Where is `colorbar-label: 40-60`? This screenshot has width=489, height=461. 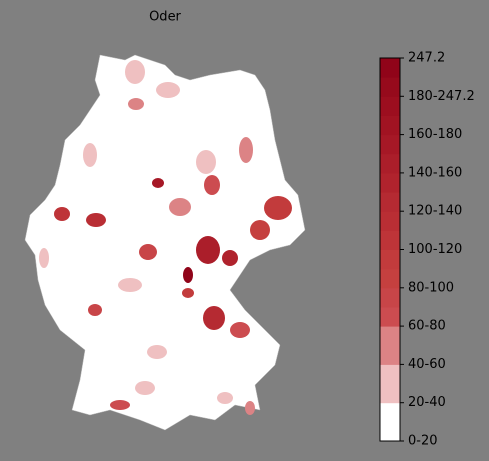 colorbar-label: 40-60 is located at coordinates (427, 364).